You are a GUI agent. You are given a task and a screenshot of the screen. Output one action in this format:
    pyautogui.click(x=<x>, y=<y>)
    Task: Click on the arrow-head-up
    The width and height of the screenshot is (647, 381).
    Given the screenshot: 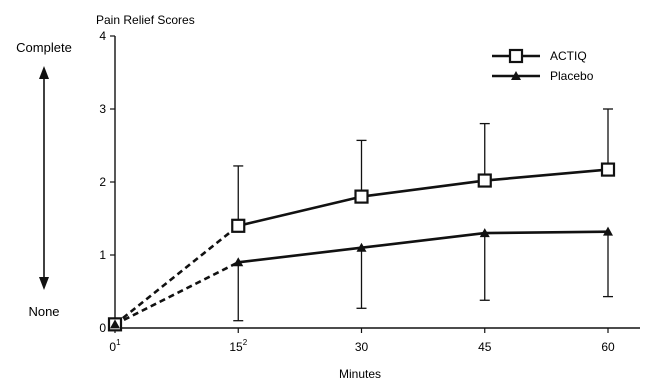 What is the action you would take?
    pyautogui.click(x=44, y=72)
    